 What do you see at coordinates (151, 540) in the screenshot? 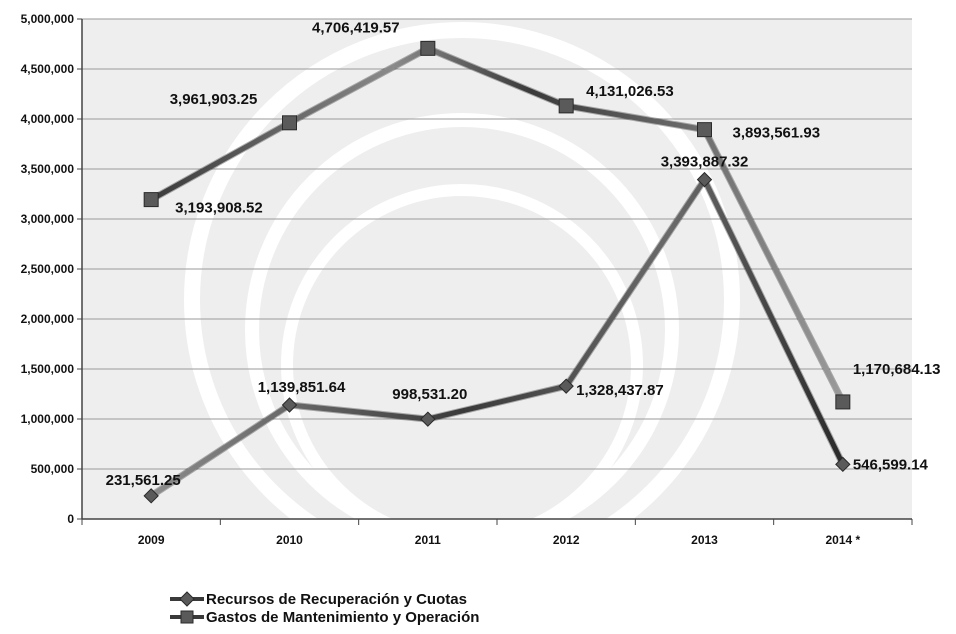
I see `x-tick-label: 2009` at bounding box center [151, 540].